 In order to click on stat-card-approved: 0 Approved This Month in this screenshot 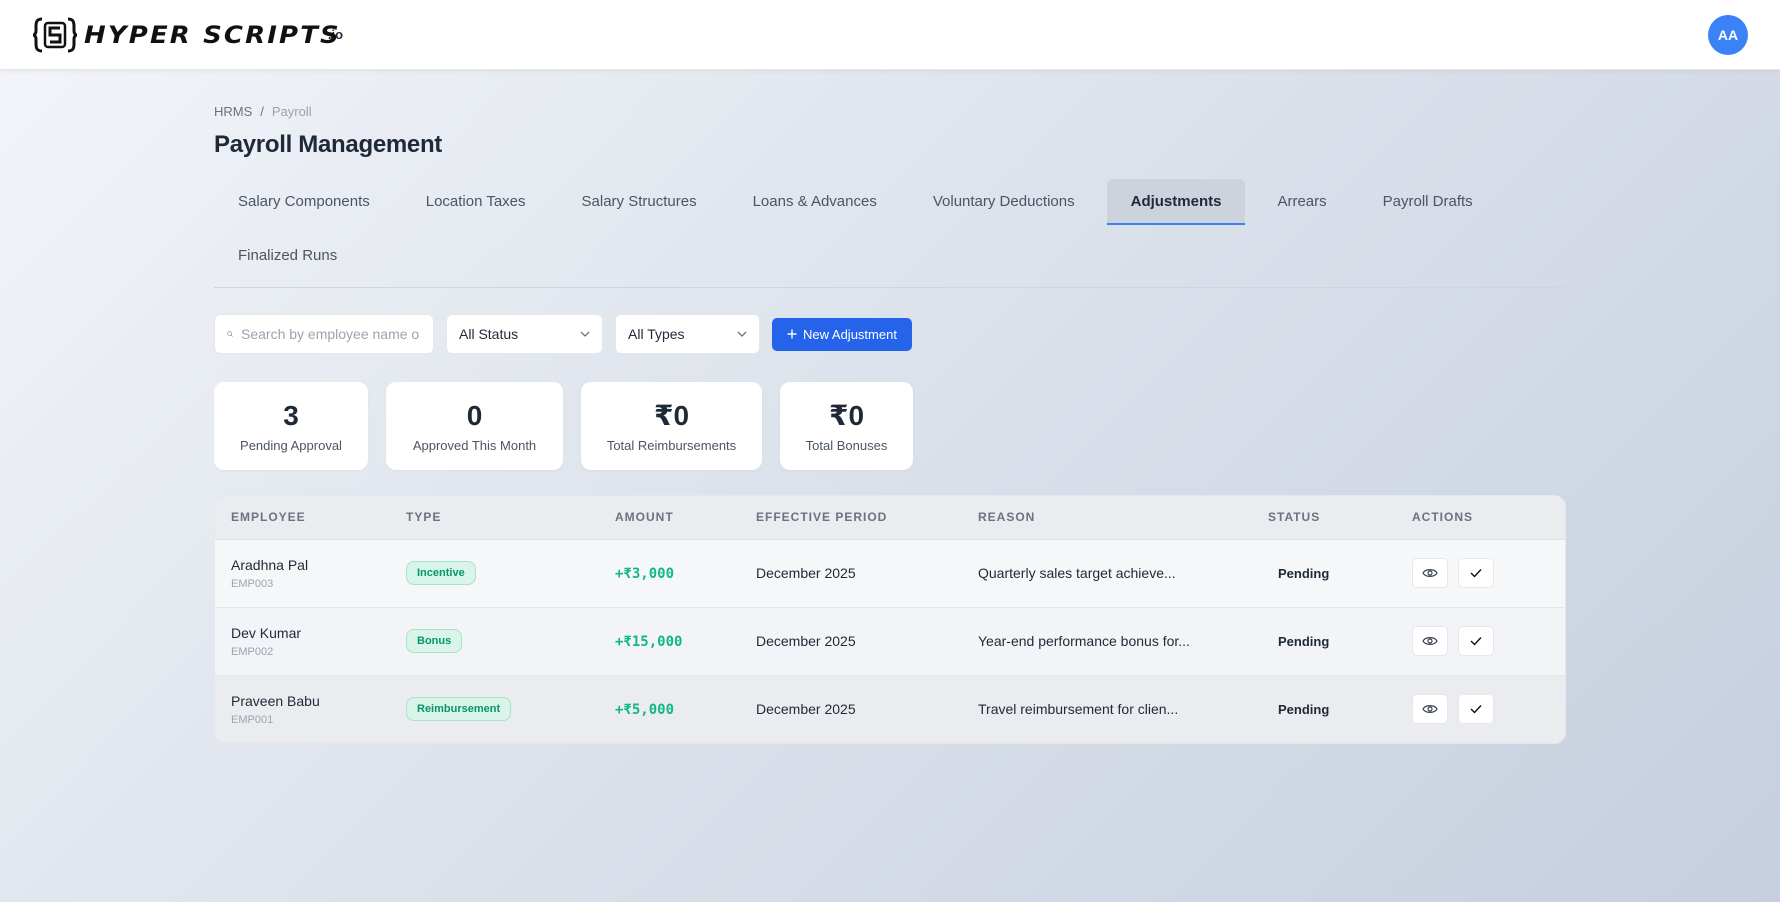, I will do `click(474, 426)`.